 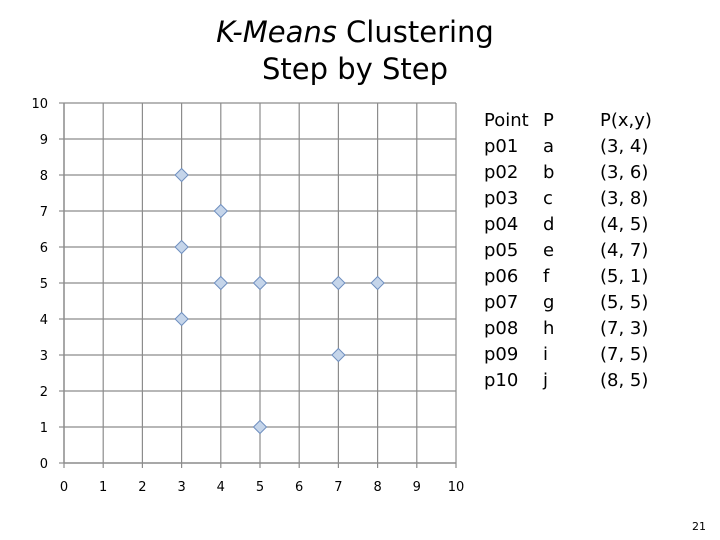 I want to click on point-id-cell: p02, so click(x=501, y=172).